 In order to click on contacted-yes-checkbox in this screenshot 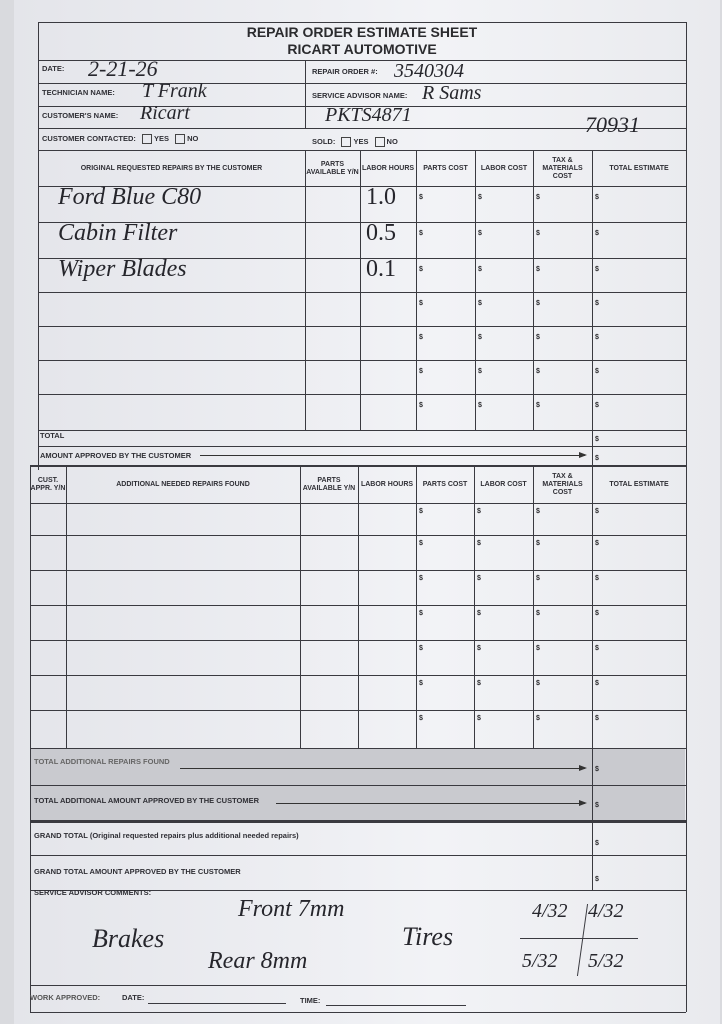, I will do `click(146, 139)`.